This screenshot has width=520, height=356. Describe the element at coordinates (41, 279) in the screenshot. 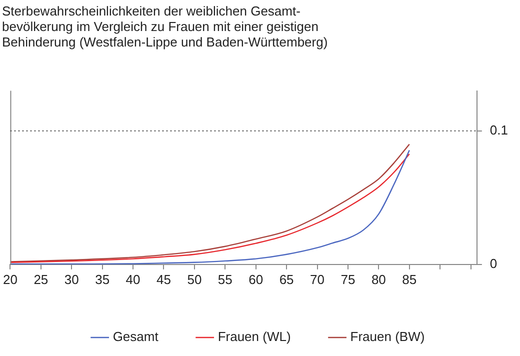

I see `x-tick-label: 25` at that location.